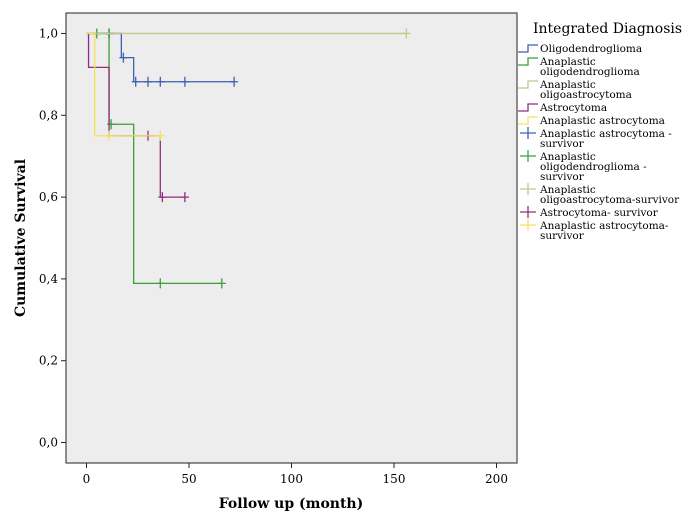 The height and width of the screenshot is (514, 692). I want to click on legend-label: oligoastrocytoma-survivor, so click(610, 200).